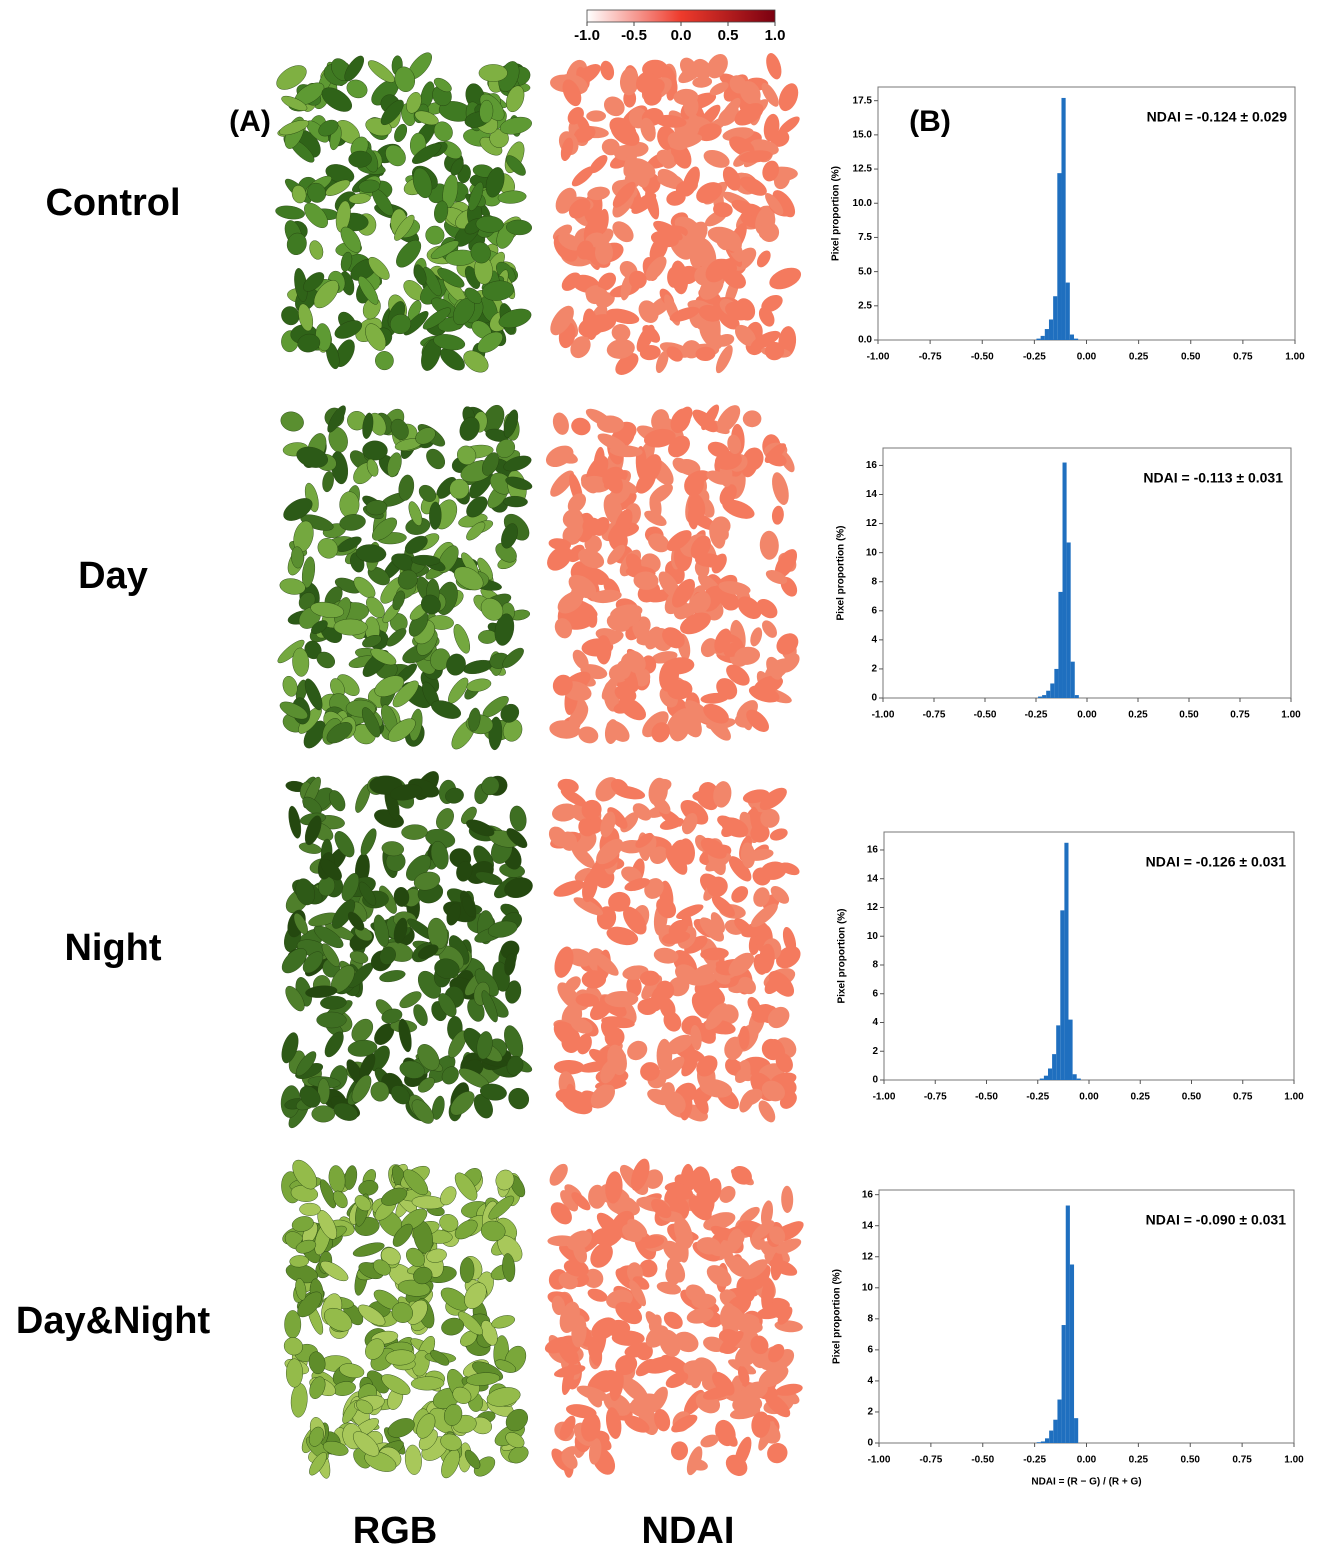 This screenshot has height=1553, width=1320. I want to click on ndai-image, so click(676, 214).